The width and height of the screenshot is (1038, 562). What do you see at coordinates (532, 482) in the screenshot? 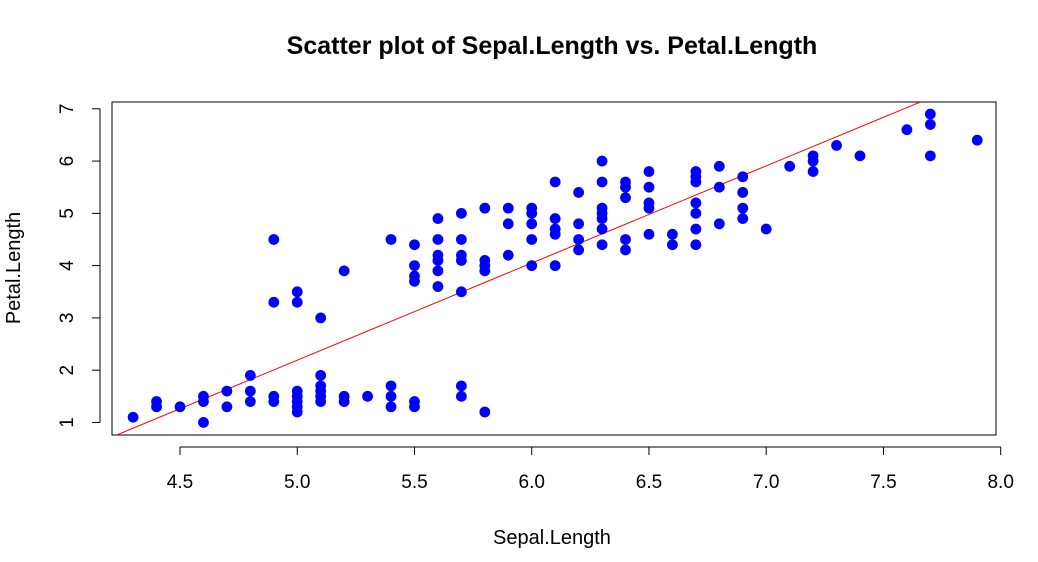
I see `x-tick-label: 6.0` at bounding box center [532, 482].